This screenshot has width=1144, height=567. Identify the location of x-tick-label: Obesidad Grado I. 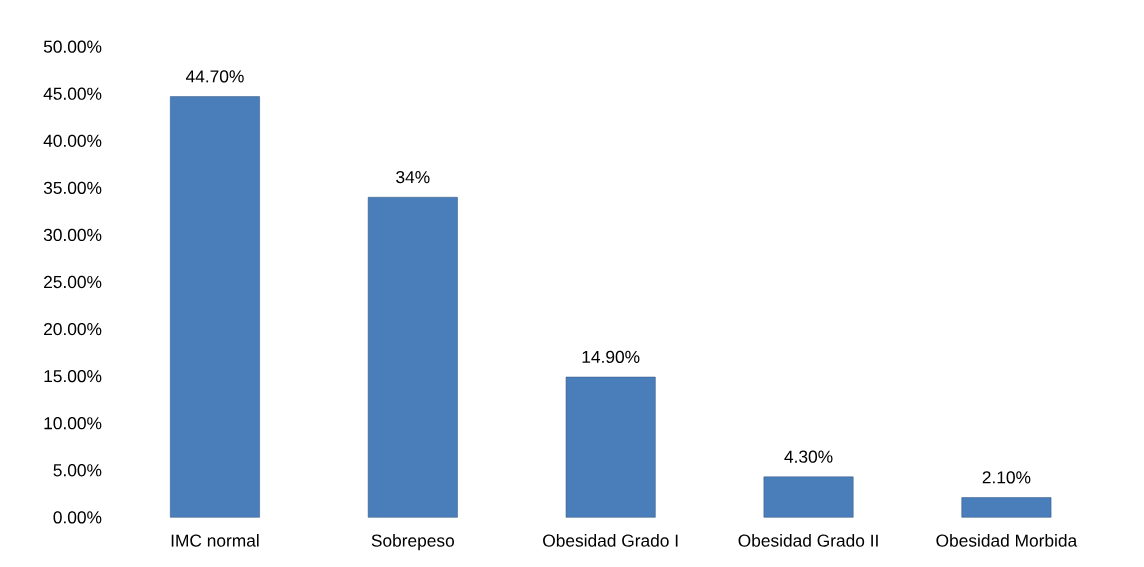
(610, 540).